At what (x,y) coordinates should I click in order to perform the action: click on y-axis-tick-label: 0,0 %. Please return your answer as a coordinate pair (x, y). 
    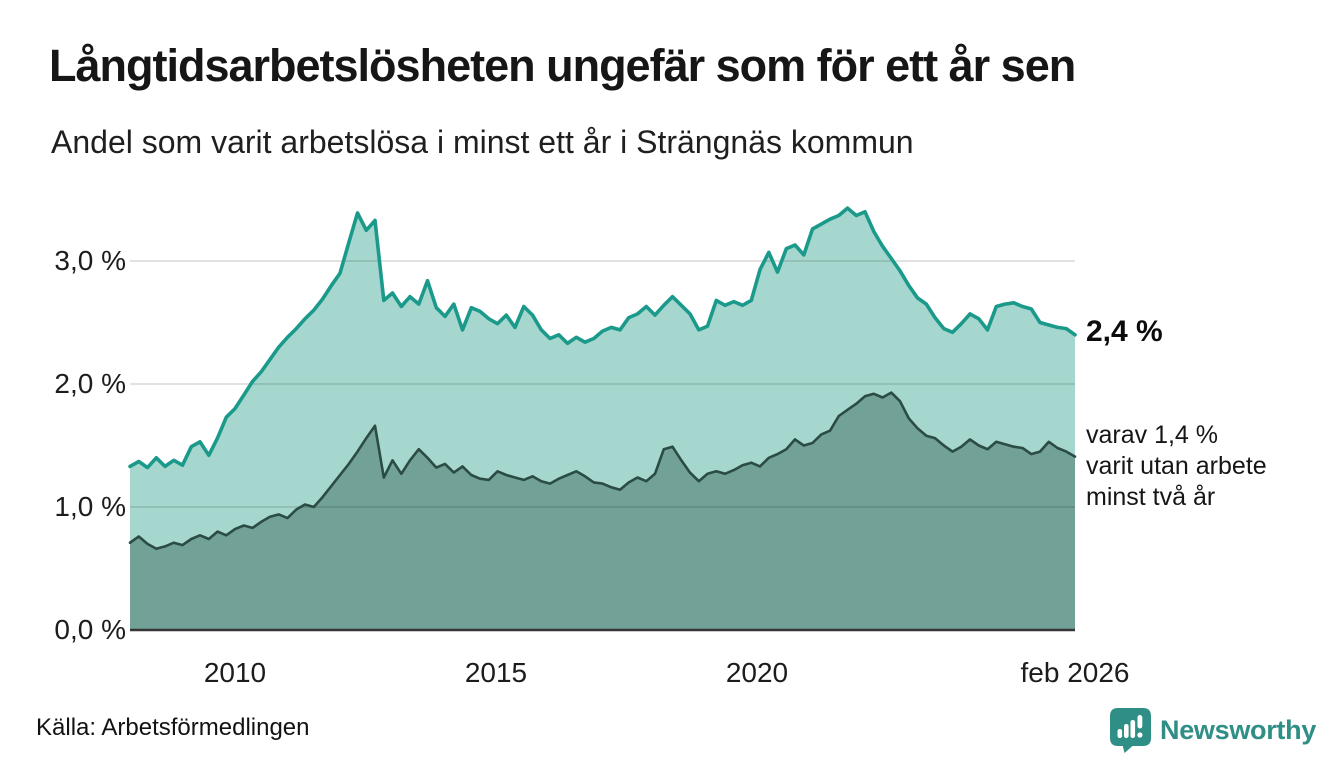
    Looking at the image, I should click on (90, 629).